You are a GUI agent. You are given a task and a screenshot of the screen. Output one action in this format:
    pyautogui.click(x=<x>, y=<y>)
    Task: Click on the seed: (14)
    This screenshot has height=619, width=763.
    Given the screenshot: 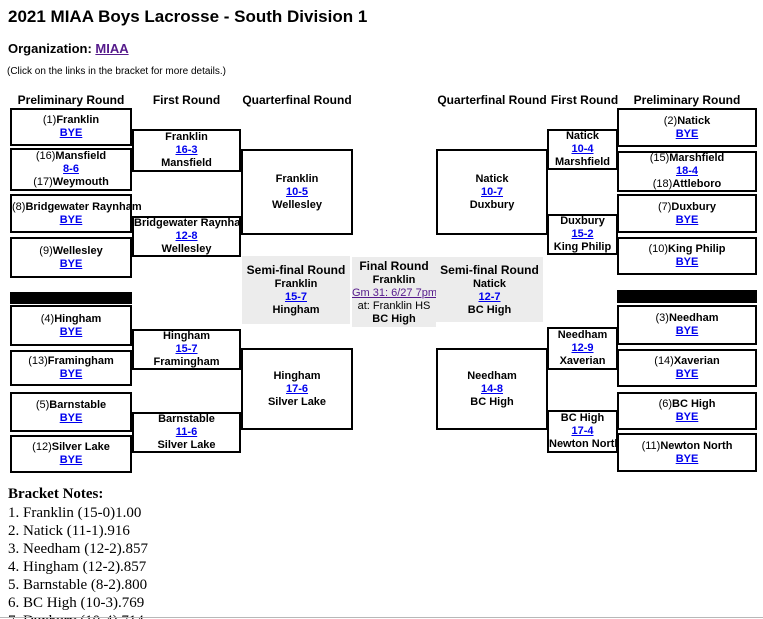 What is the action you would take?
    pyautogui.click(x=664, y=361)
    